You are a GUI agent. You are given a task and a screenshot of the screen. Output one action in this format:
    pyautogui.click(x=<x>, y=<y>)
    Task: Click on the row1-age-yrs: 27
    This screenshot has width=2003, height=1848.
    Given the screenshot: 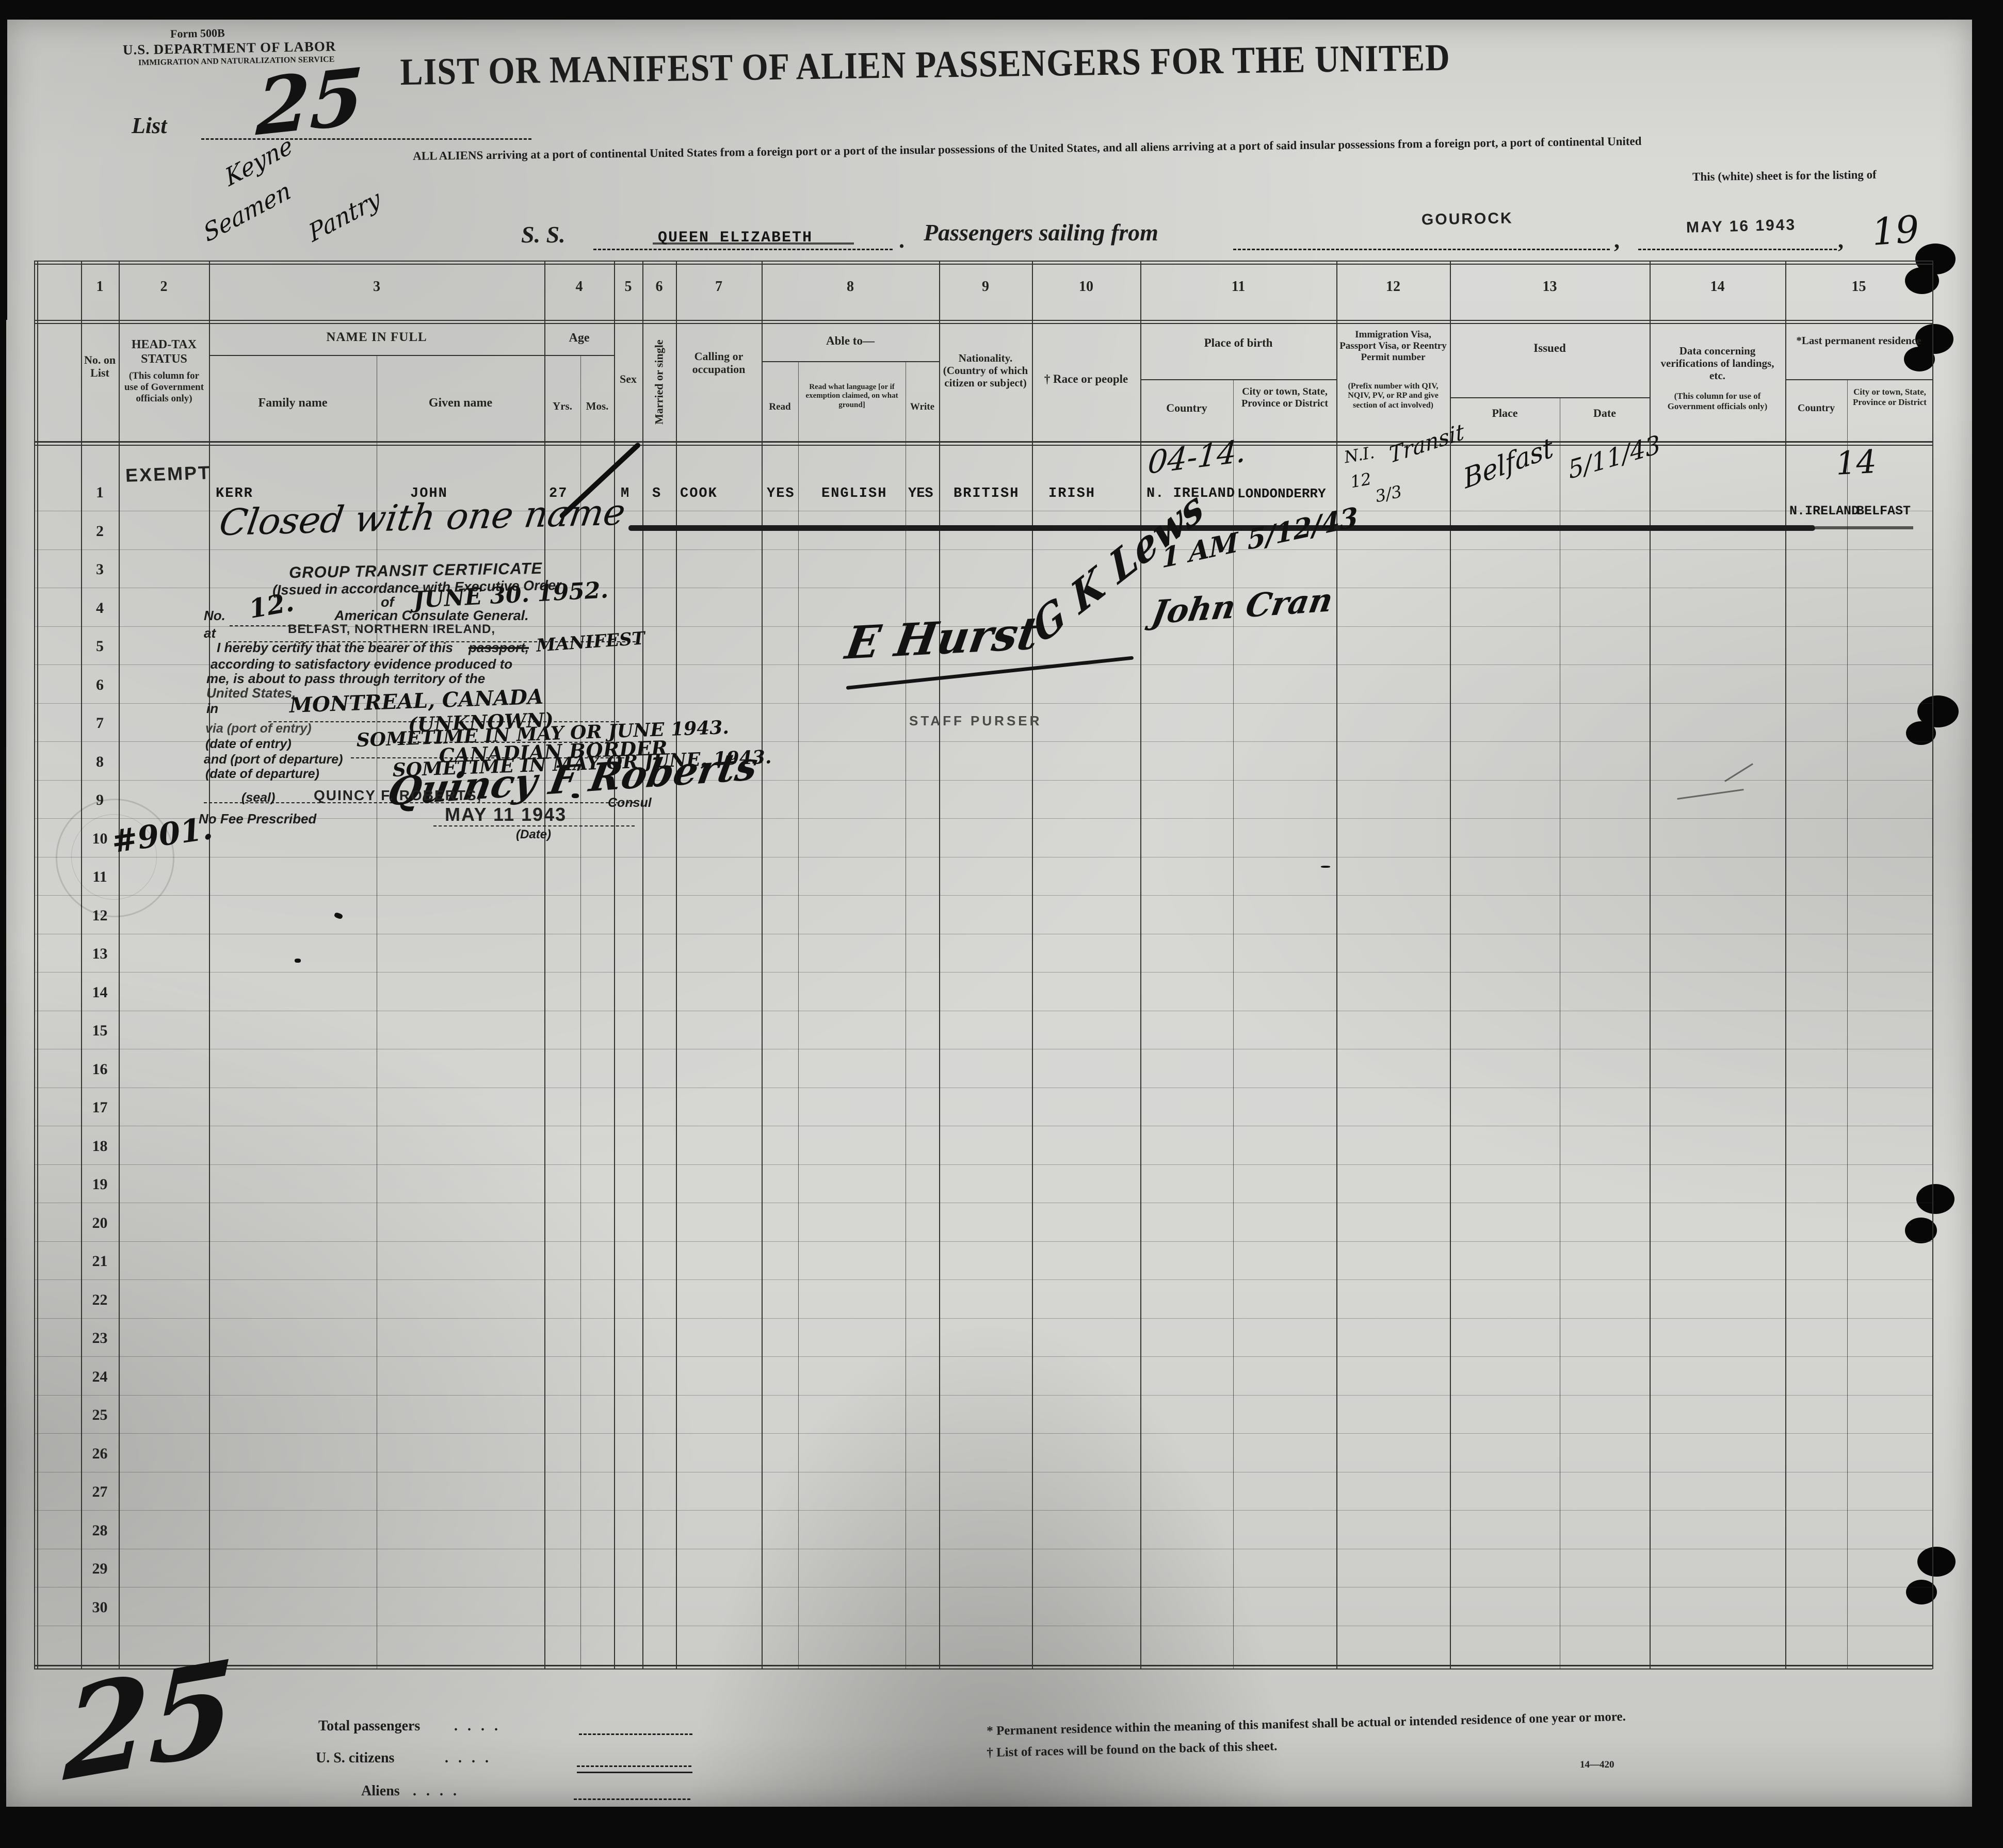 What is the action you would take?
    pyautogui.click(x=558, y=493)
    